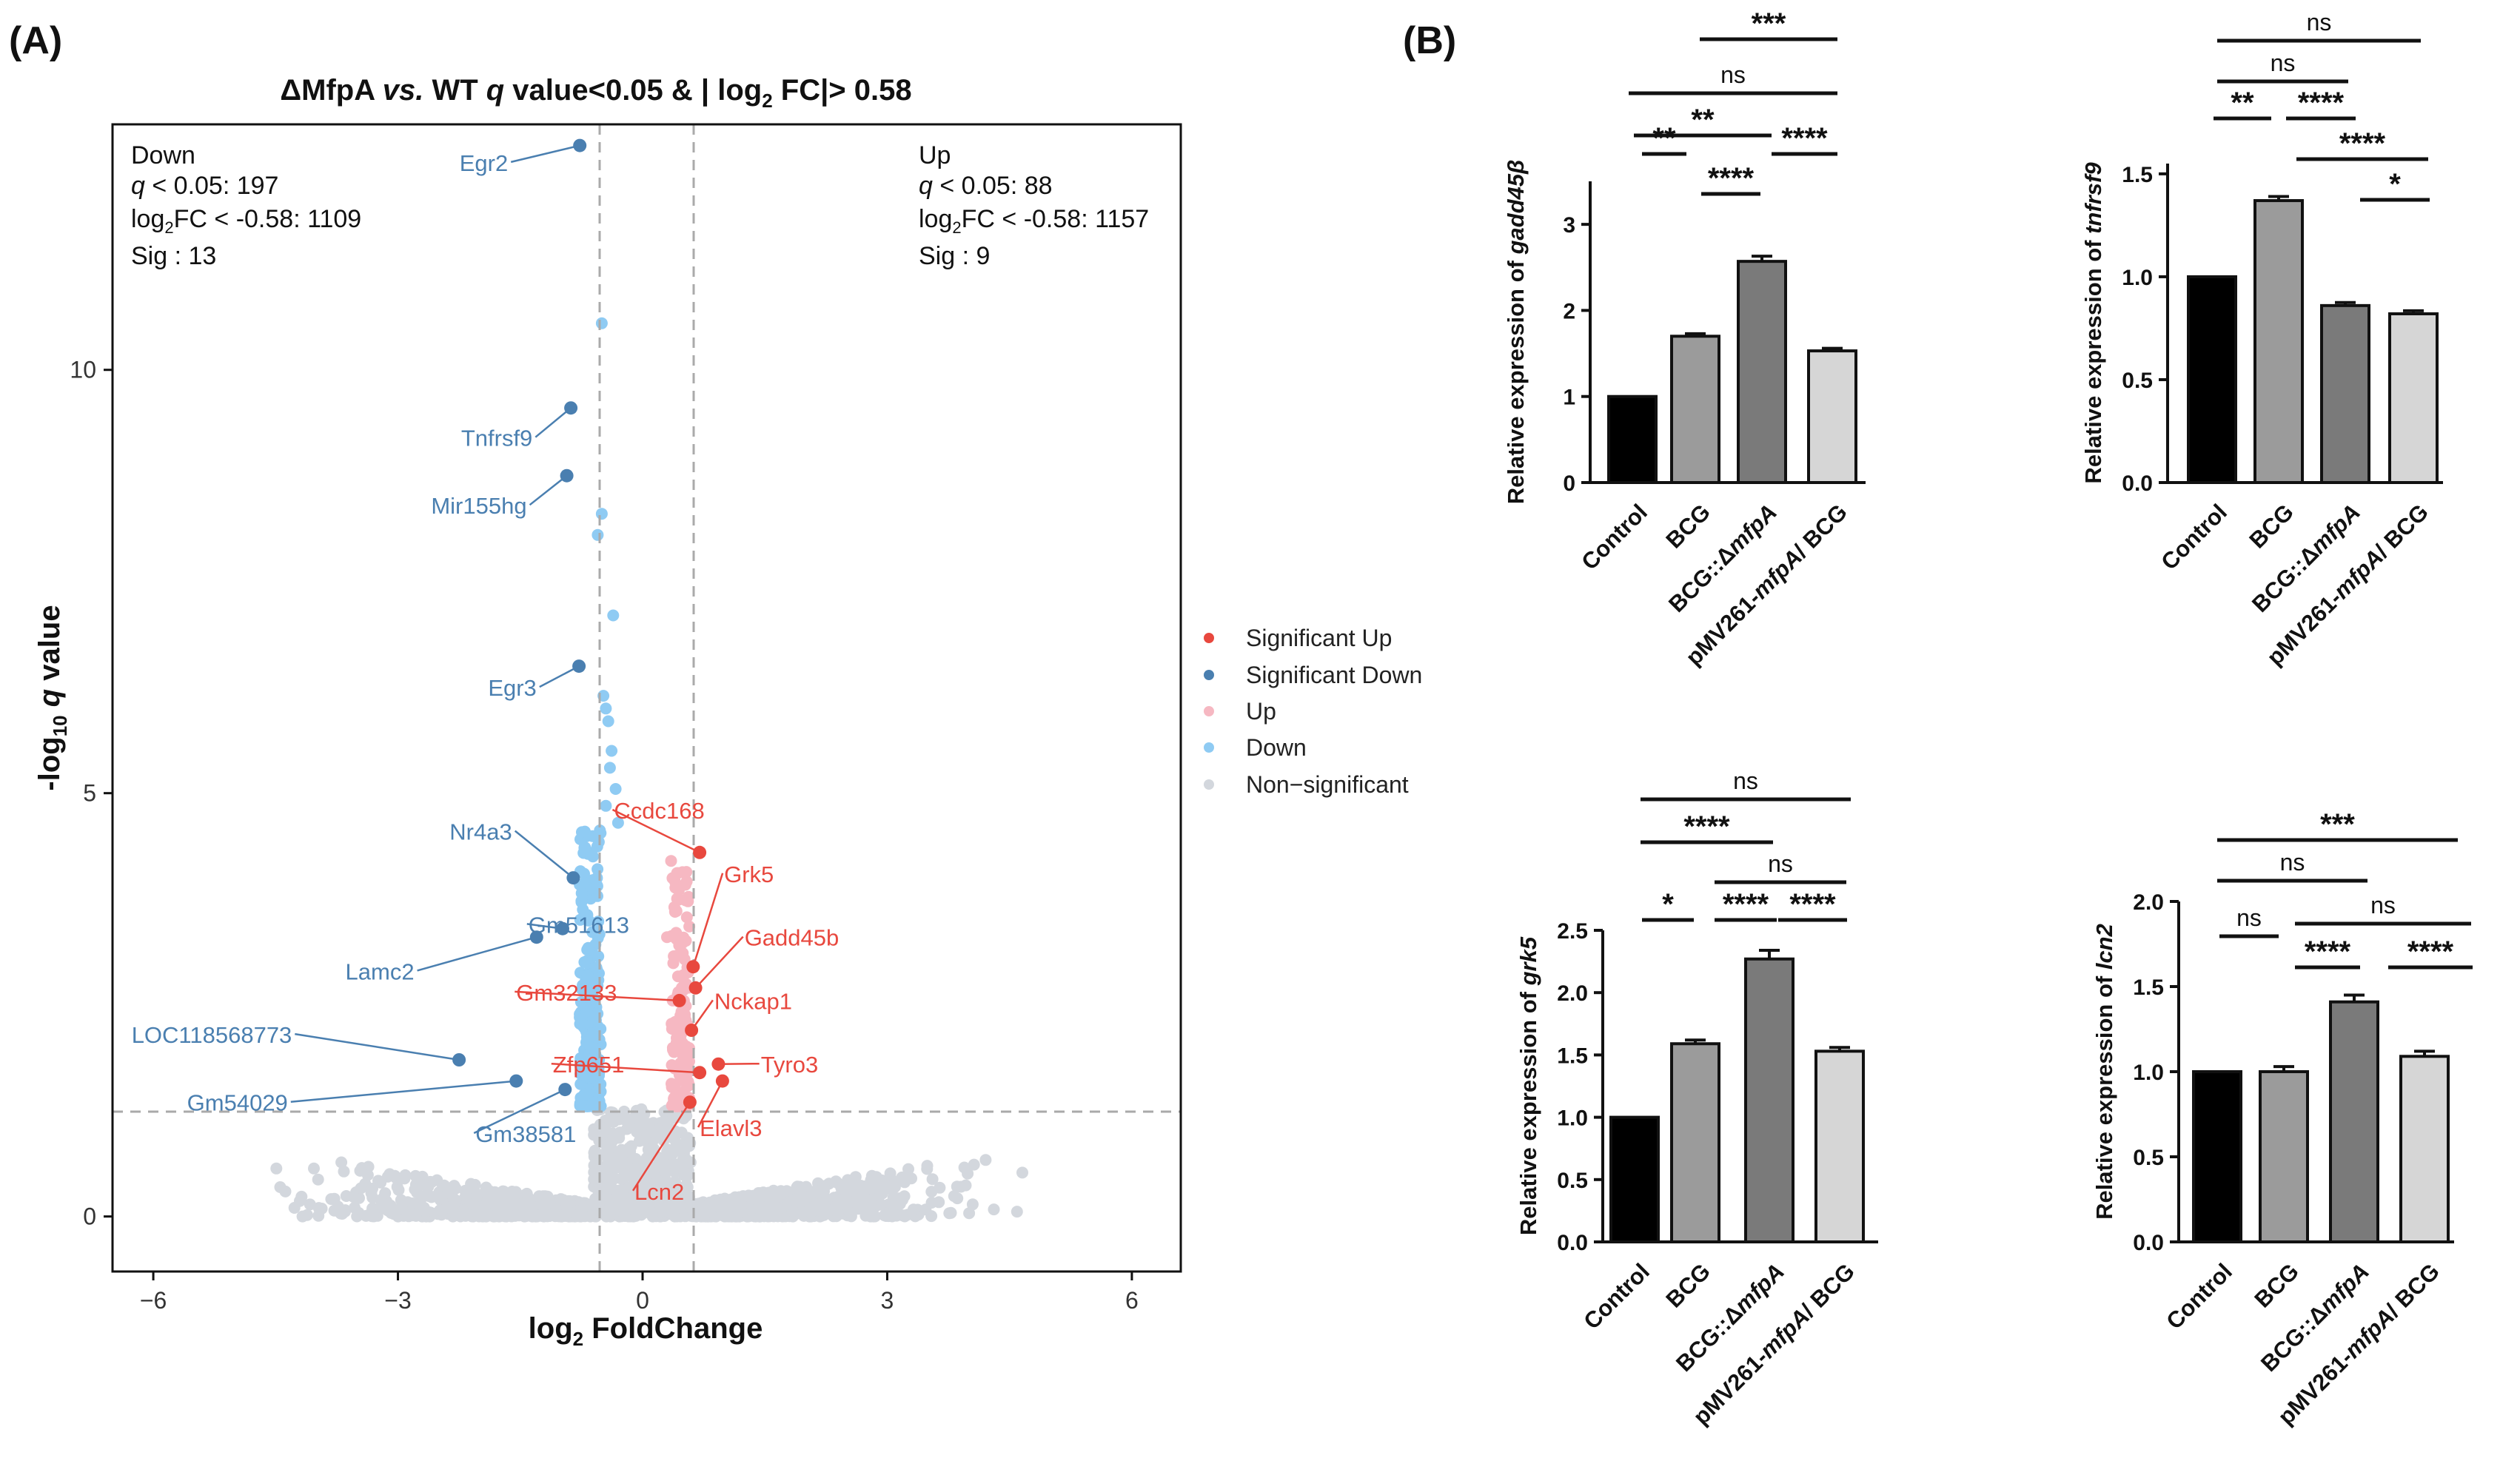 This screenshot has width=2520, height=1478. I want to click on gene-label-lcn2: Lcn2, so click(659, 1192).